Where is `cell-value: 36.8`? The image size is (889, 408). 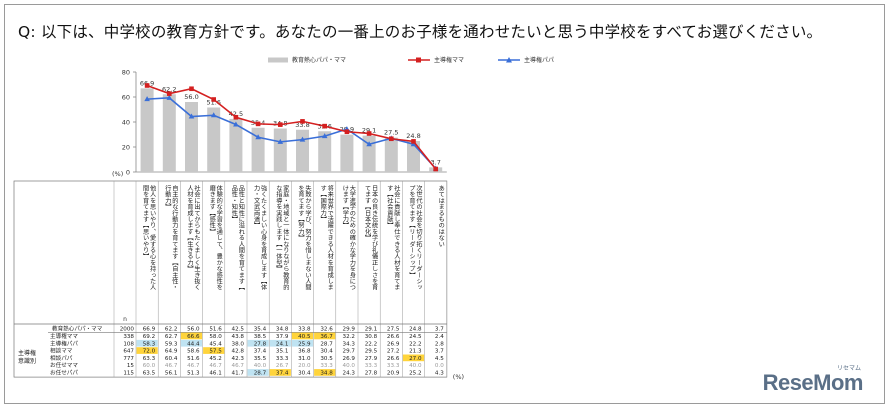
cell-value: 36.8 is located at coordinates (304, 352).